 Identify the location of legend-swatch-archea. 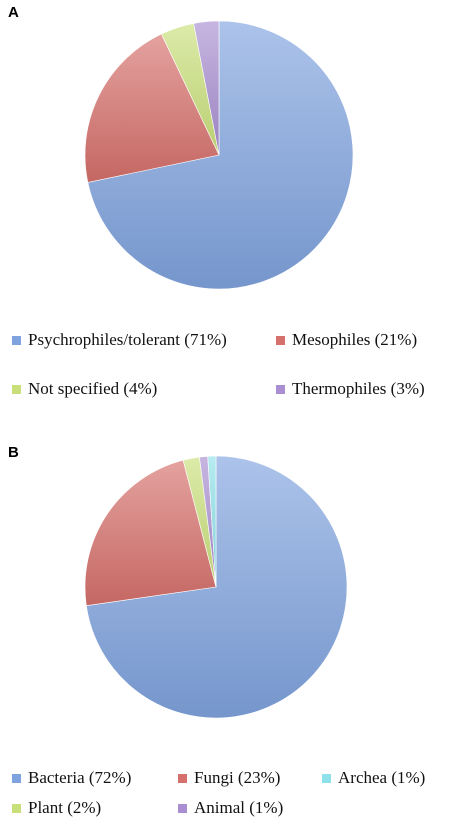
(326, 778).